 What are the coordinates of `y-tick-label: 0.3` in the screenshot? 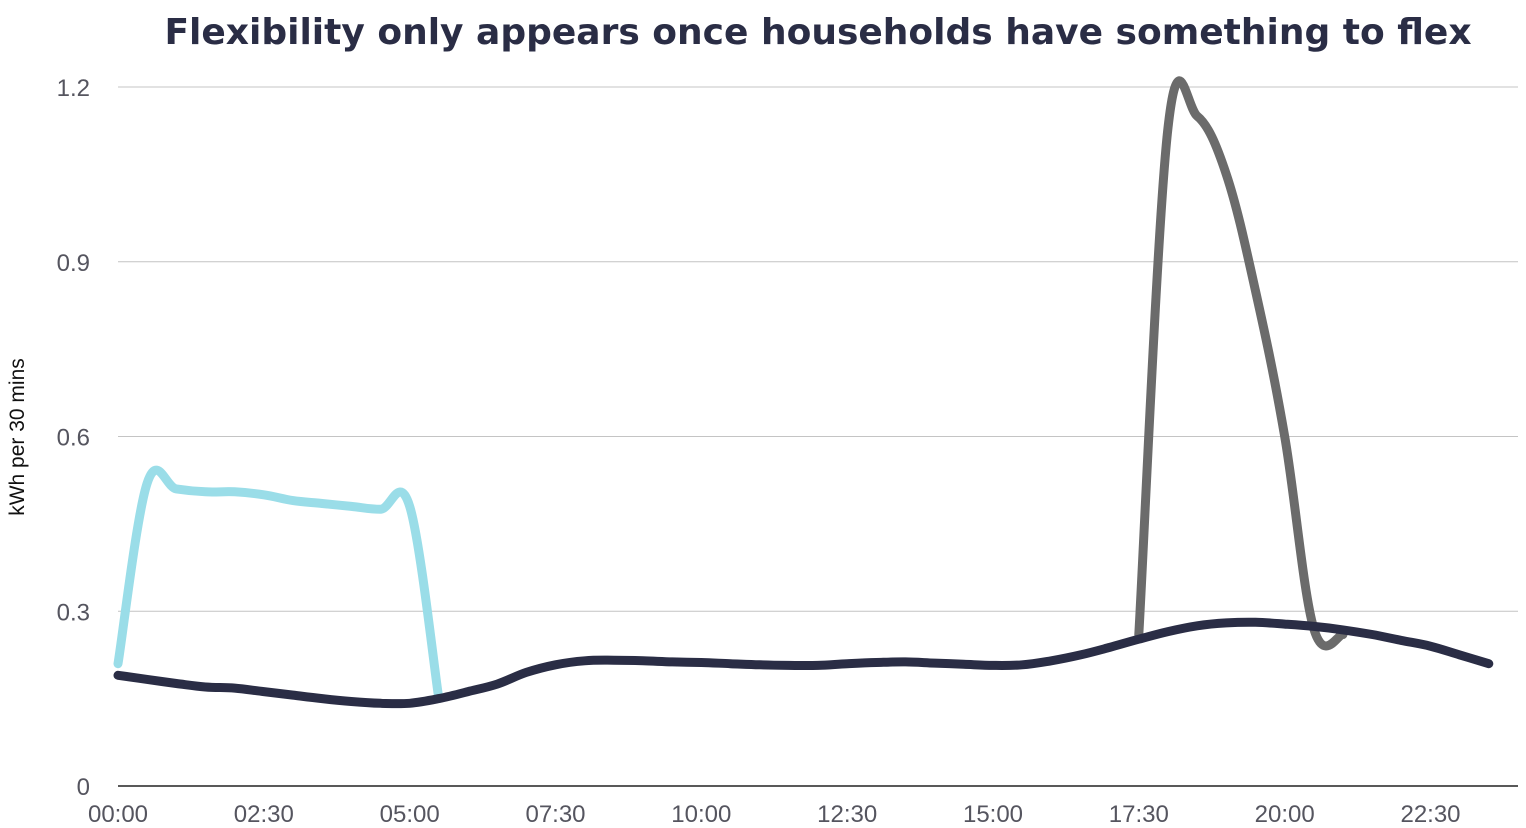 It's located at (73, 612).